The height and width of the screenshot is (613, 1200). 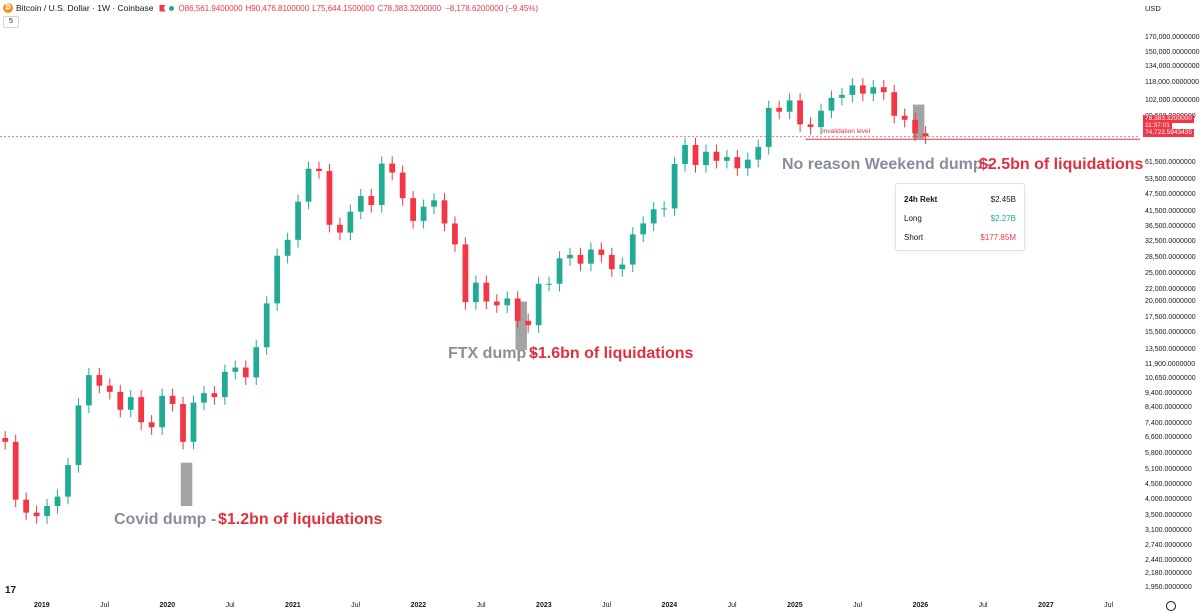 I want to click on x-tick-label: 2025, so click(x=795, y=605).